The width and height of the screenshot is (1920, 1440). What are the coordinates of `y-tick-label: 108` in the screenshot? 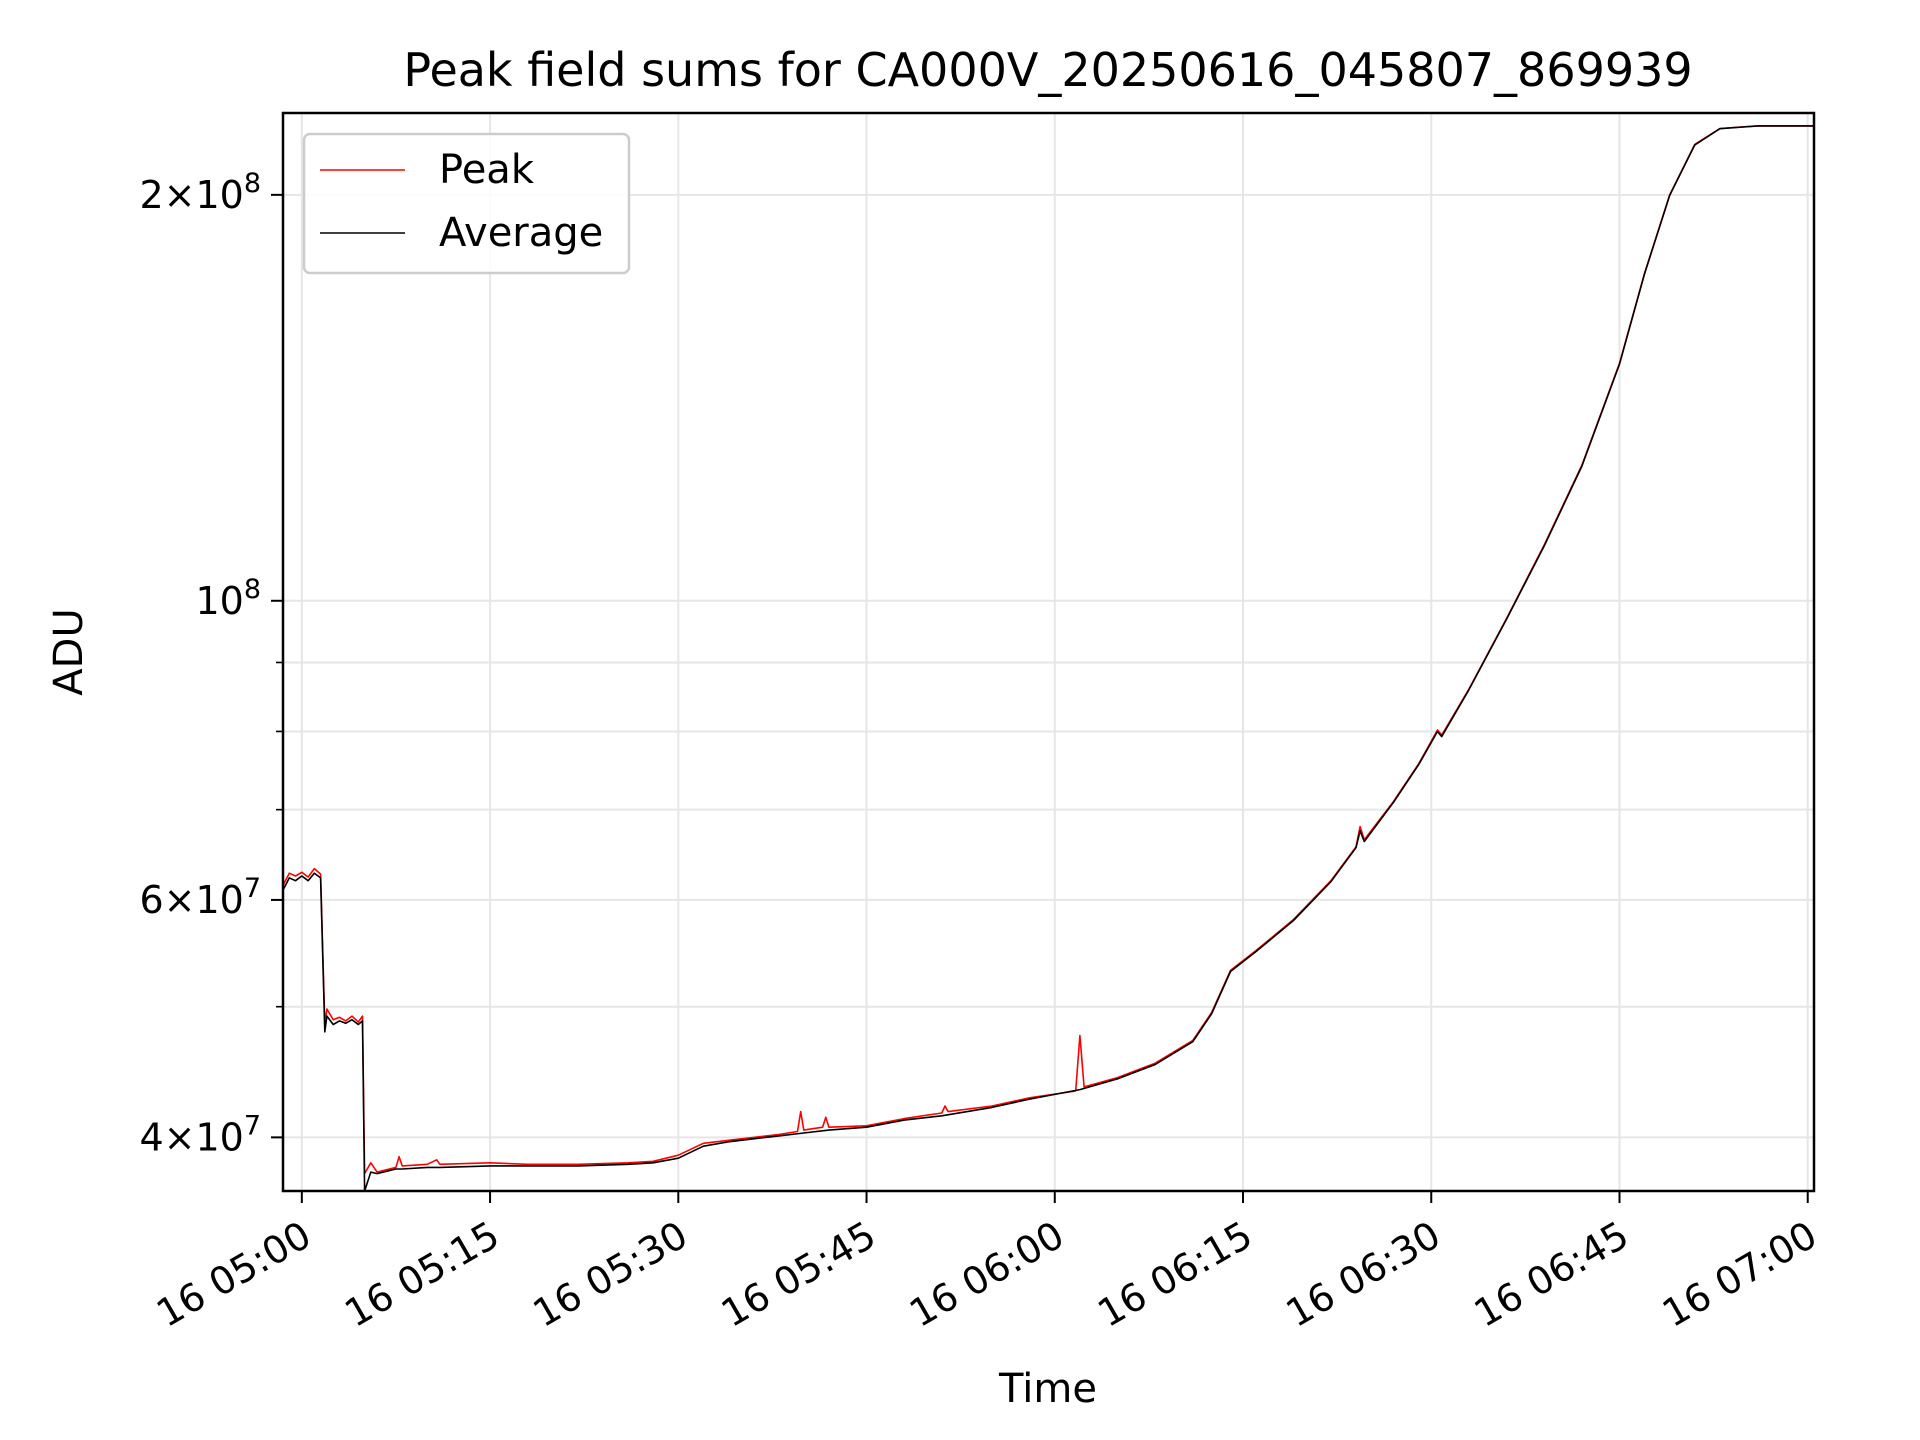 It's located at (228, 598).